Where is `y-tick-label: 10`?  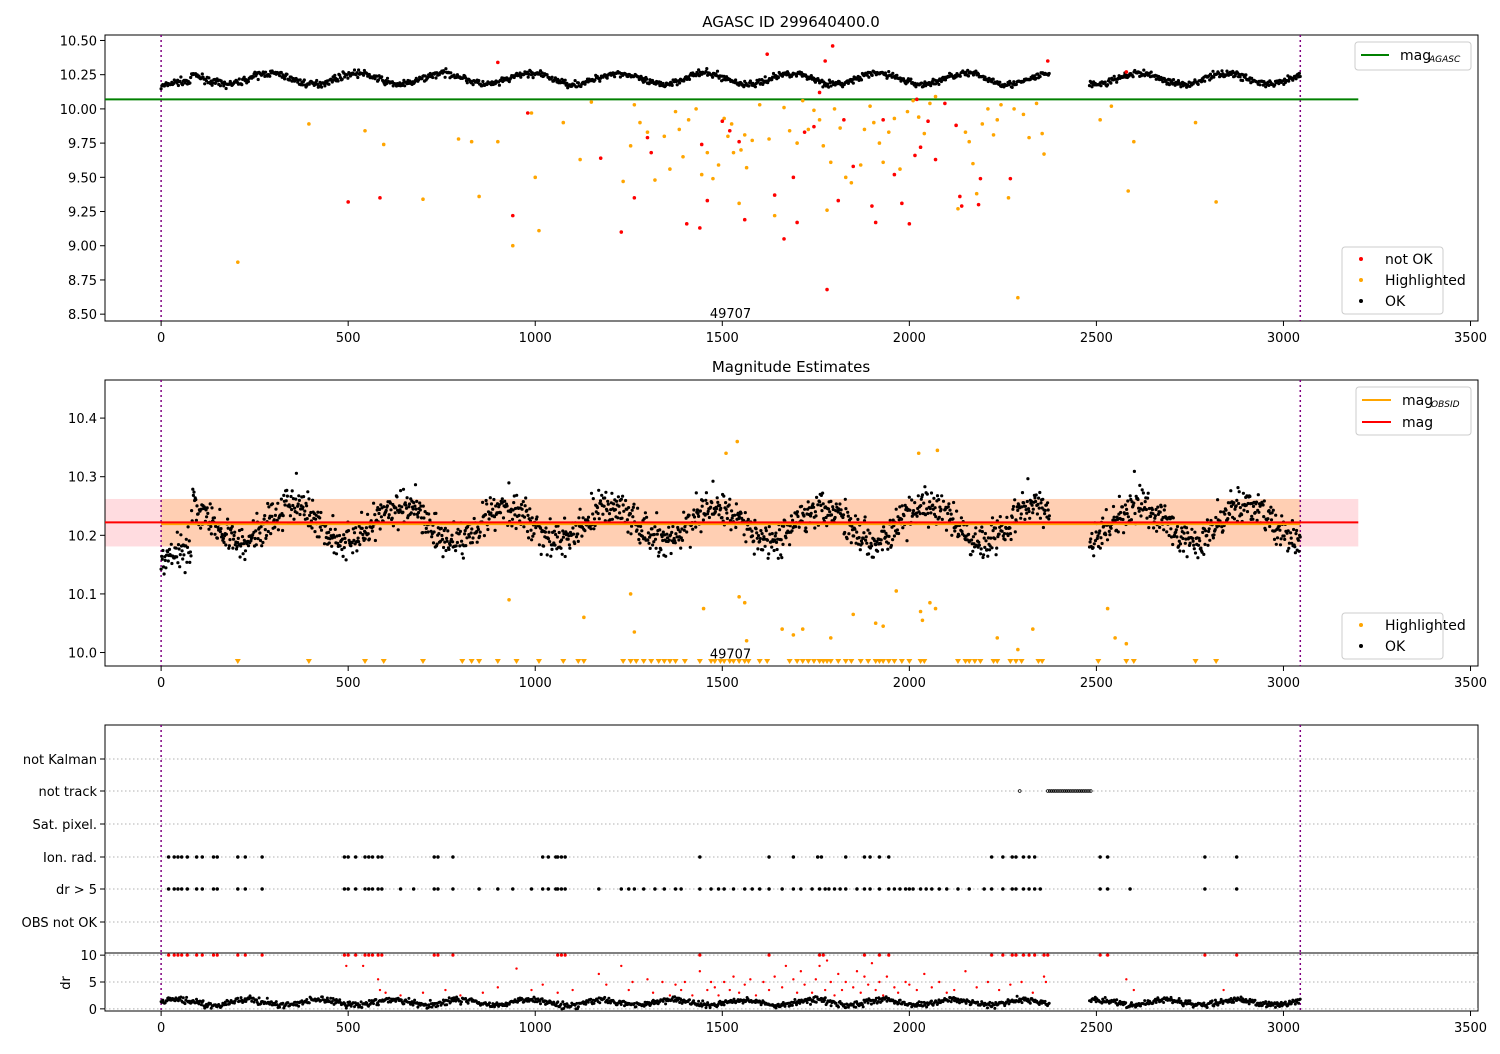
y-tick-label: 10 is located at coordinates (88, 956).